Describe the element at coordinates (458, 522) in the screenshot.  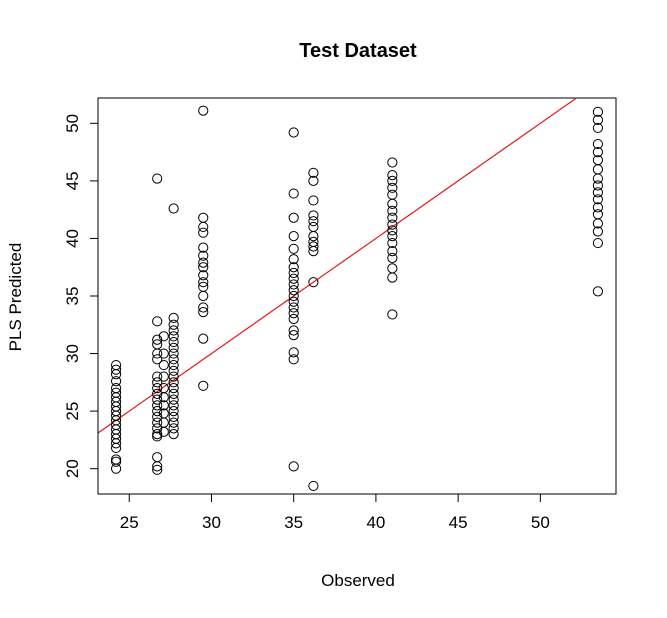
I see `x-tick-label: 45` at that location.